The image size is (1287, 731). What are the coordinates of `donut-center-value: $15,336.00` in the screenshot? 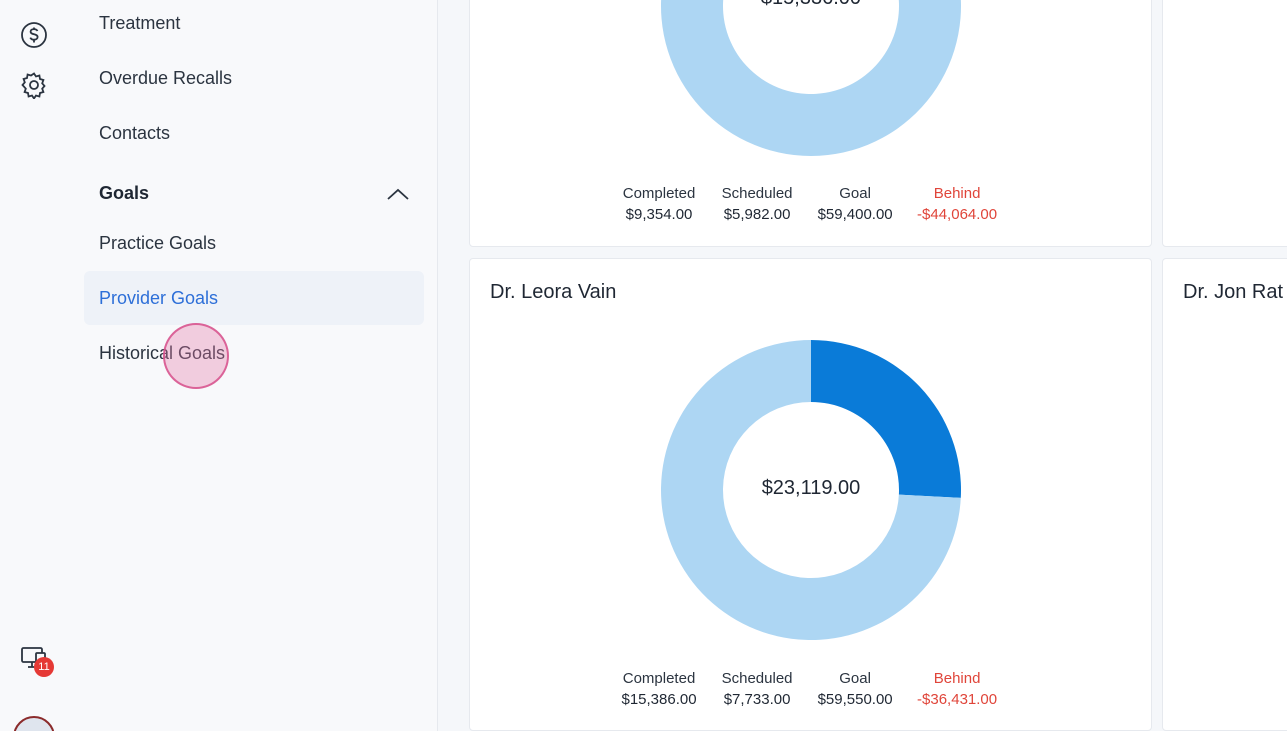 It's located at (811, 5).